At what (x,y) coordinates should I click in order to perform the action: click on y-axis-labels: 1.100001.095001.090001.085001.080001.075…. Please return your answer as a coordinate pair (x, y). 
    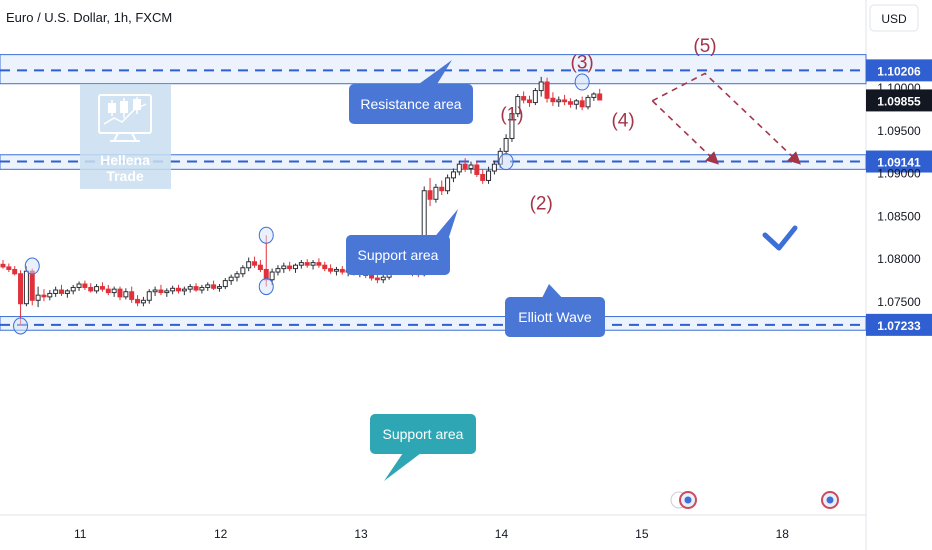
    Looking at the image, I should click on (899, 195).